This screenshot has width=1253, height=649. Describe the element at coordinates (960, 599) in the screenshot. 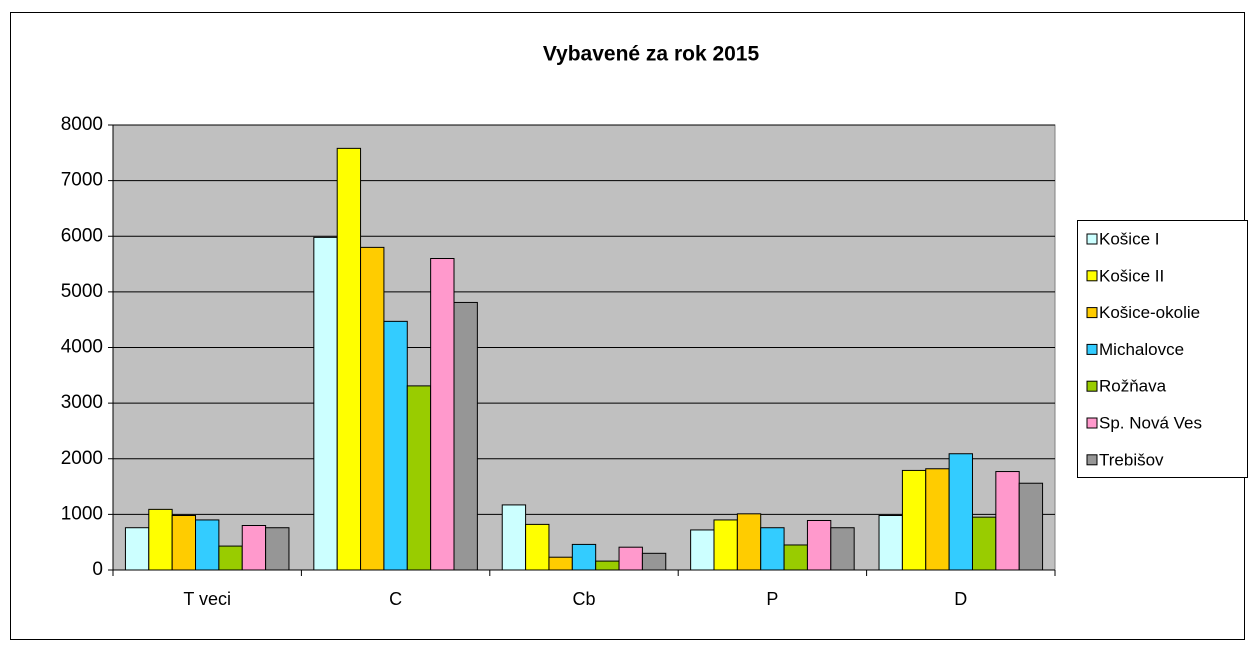

I see `x-tick-label: D` at that location.